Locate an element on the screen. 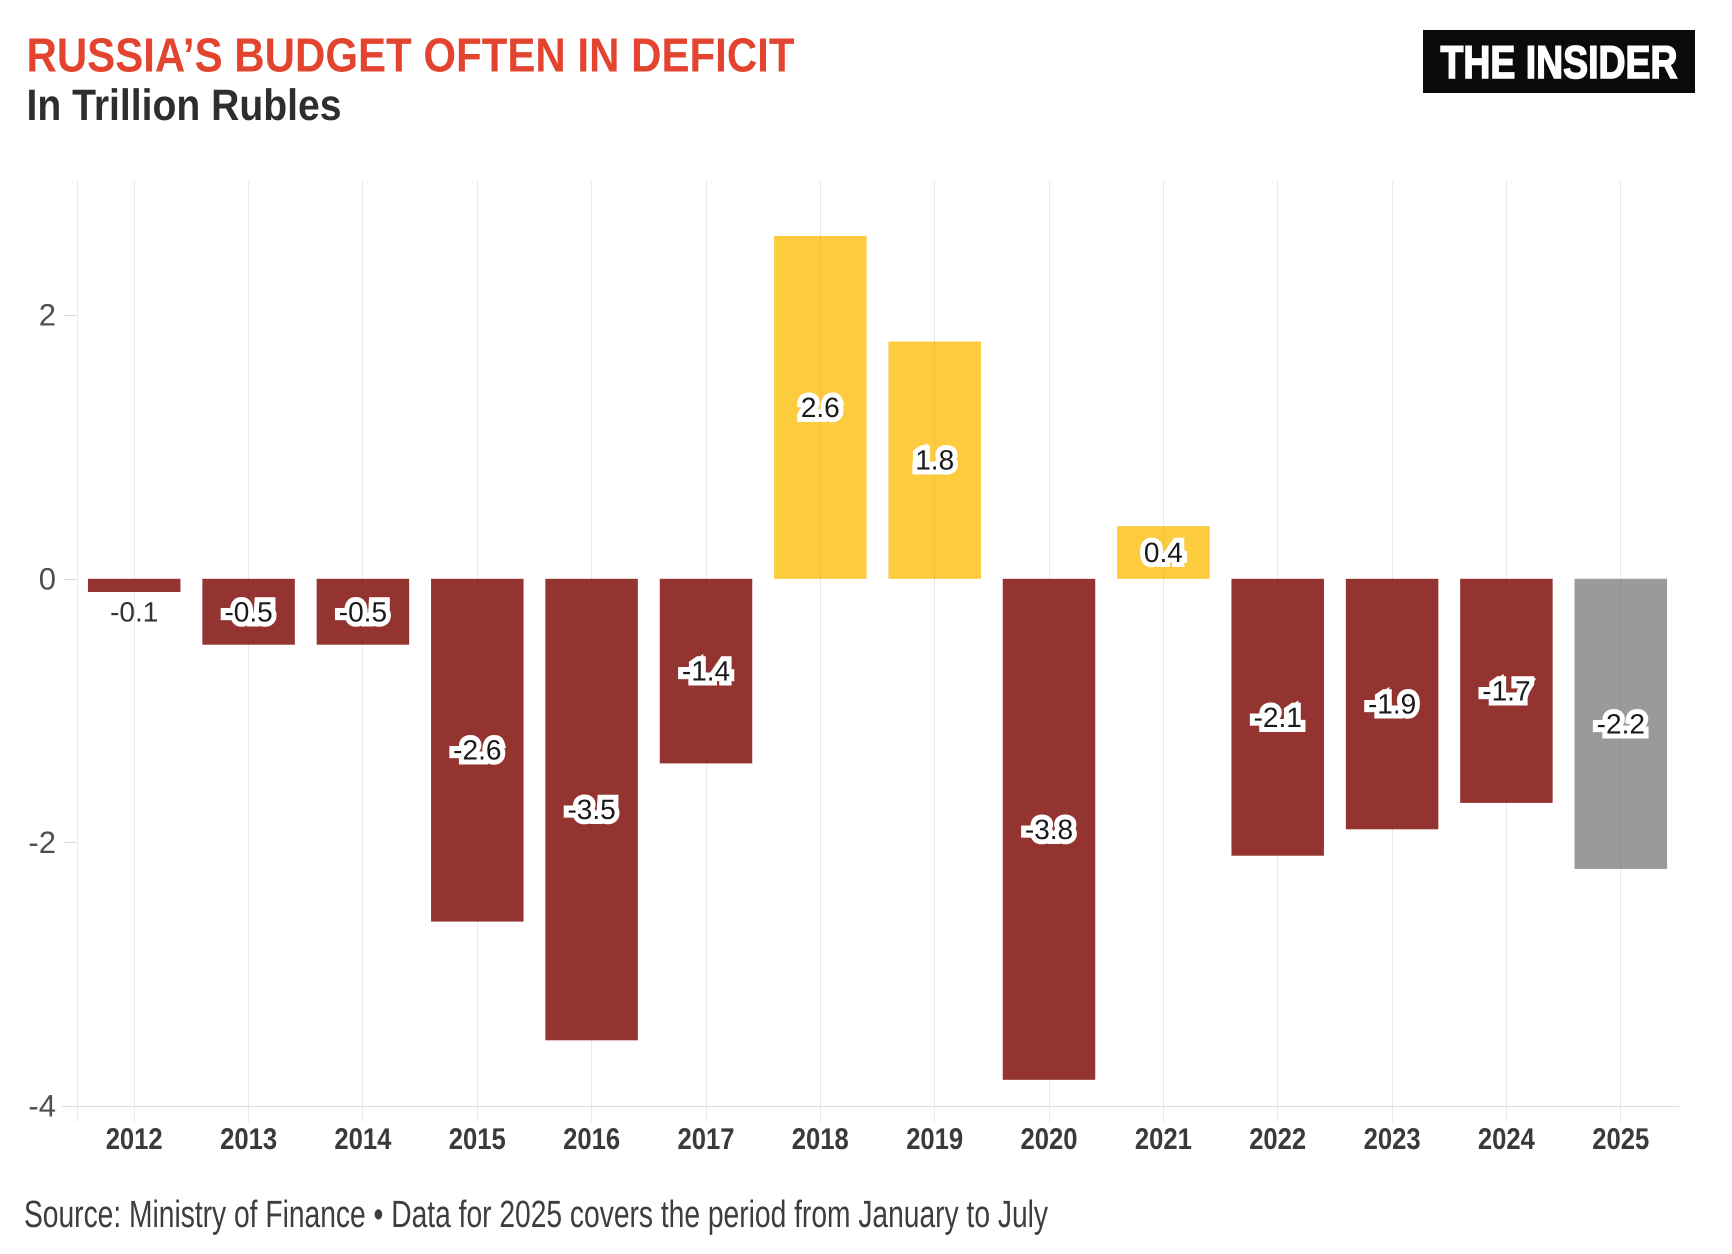 Image resolution: width=1732 pixels, height=1254 pixels. svg-text: -1.7 is located at coordinates (1506, 690).